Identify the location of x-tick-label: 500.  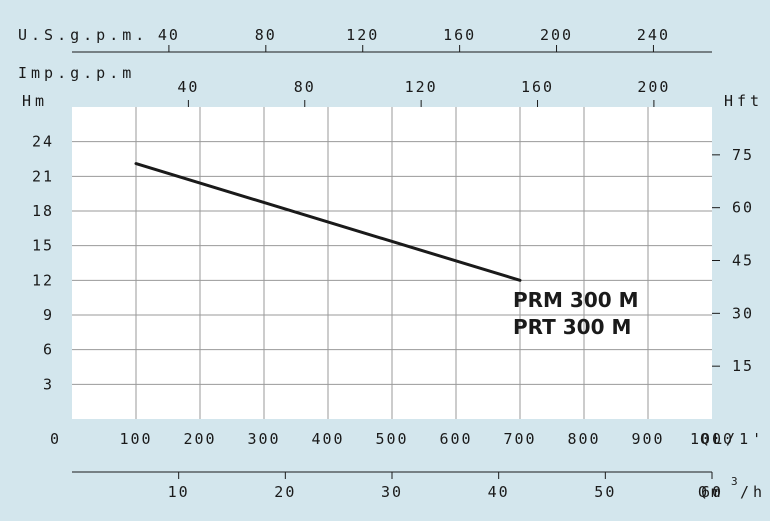
(391, 439).